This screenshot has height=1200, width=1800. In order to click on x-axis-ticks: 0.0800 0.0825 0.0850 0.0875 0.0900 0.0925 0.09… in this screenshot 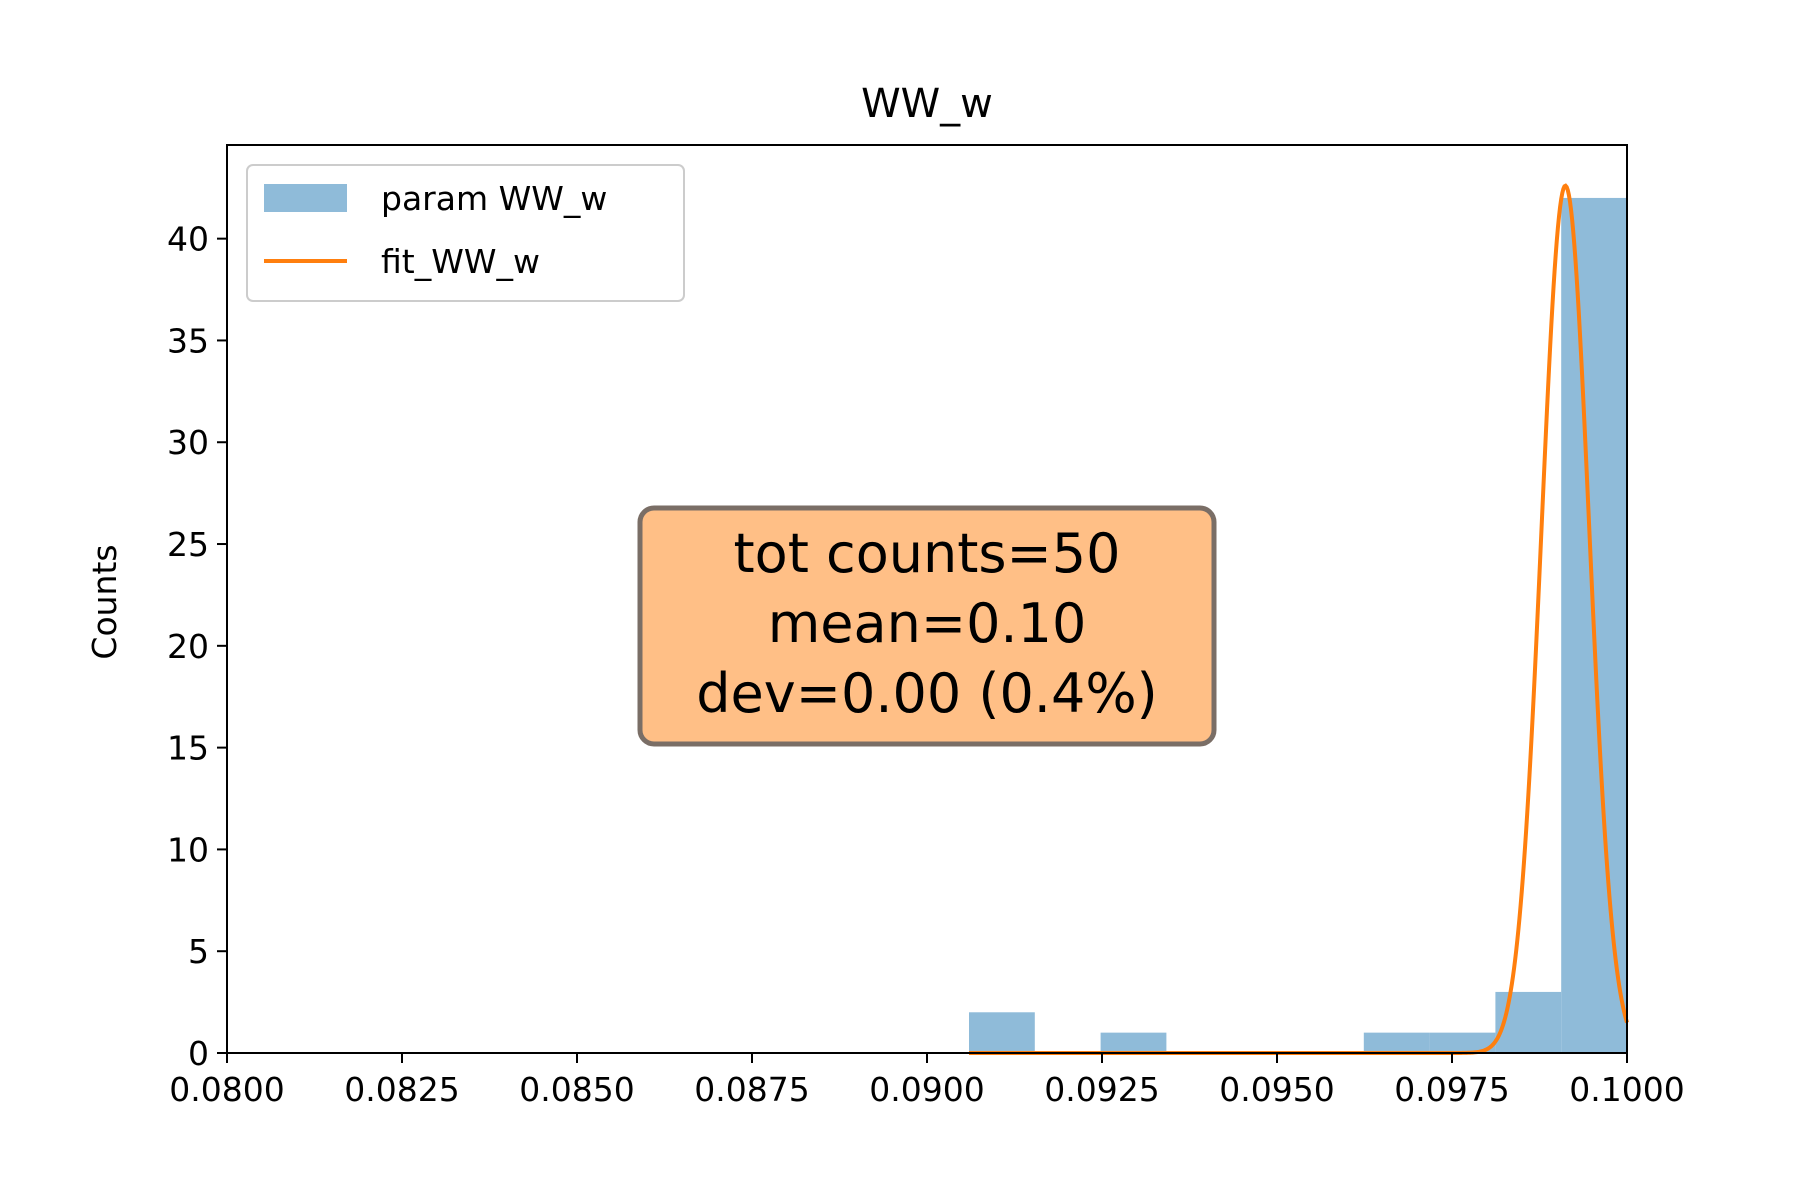, I will do `click(927, 1081)`.